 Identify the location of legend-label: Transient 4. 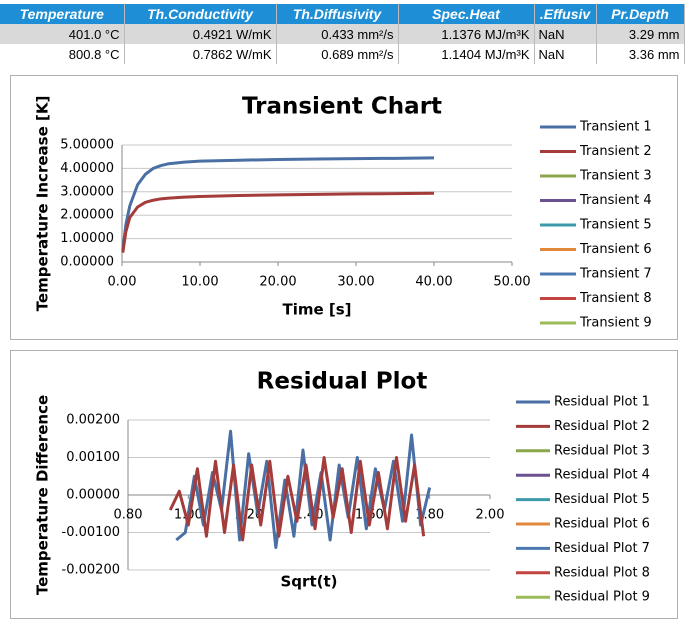
(615, 200).